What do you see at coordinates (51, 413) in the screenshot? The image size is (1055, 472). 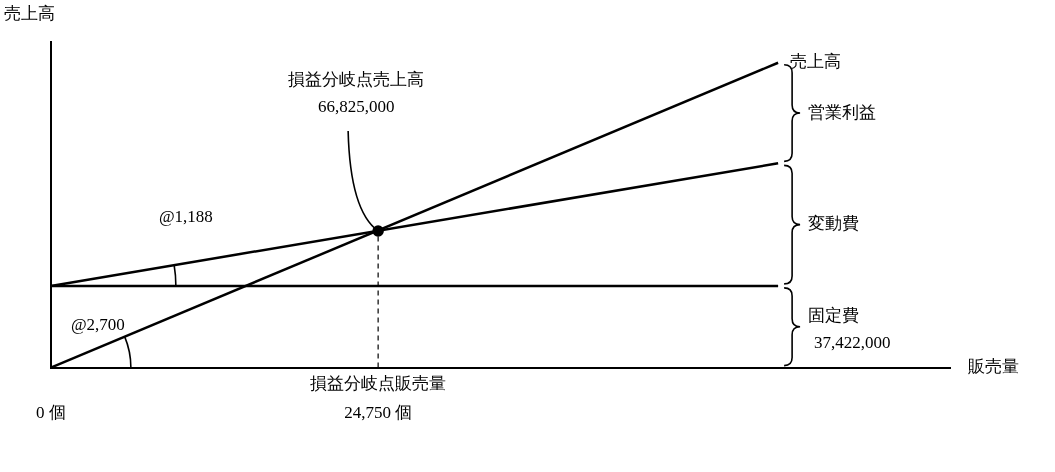 I see `x-tick-label: 0 個` at bounding box center [51, 413].